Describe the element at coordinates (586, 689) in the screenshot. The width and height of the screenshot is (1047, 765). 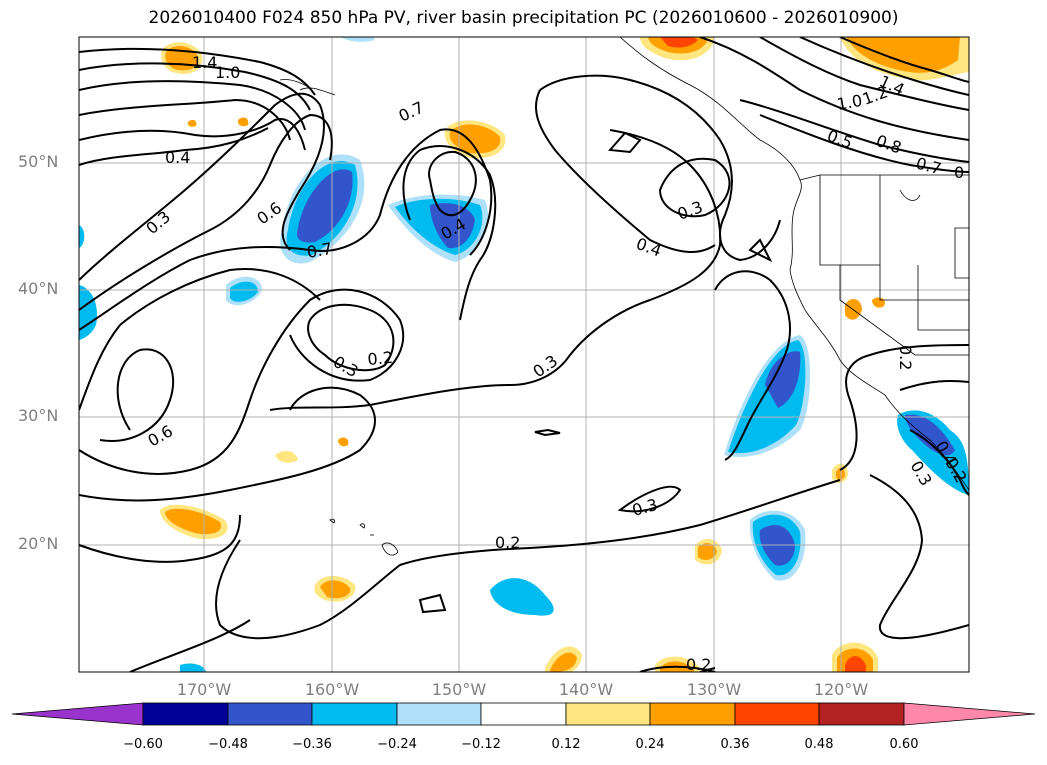
I see `lon-label: 140°W` at that location.